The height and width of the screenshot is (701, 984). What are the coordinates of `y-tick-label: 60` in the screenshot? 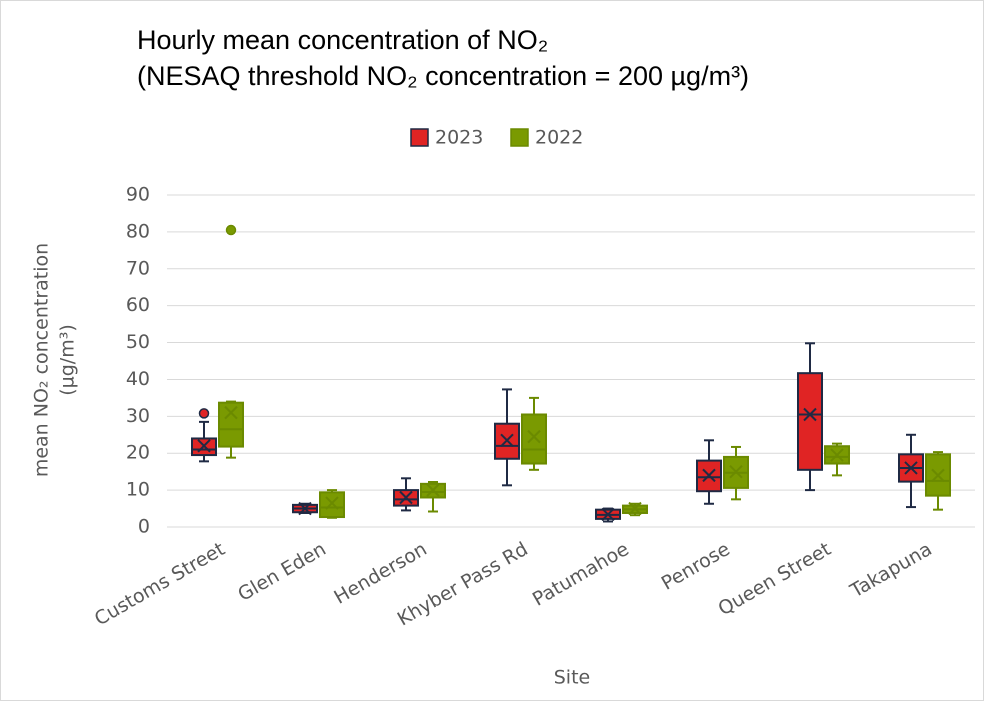 It's located at (138, 305).